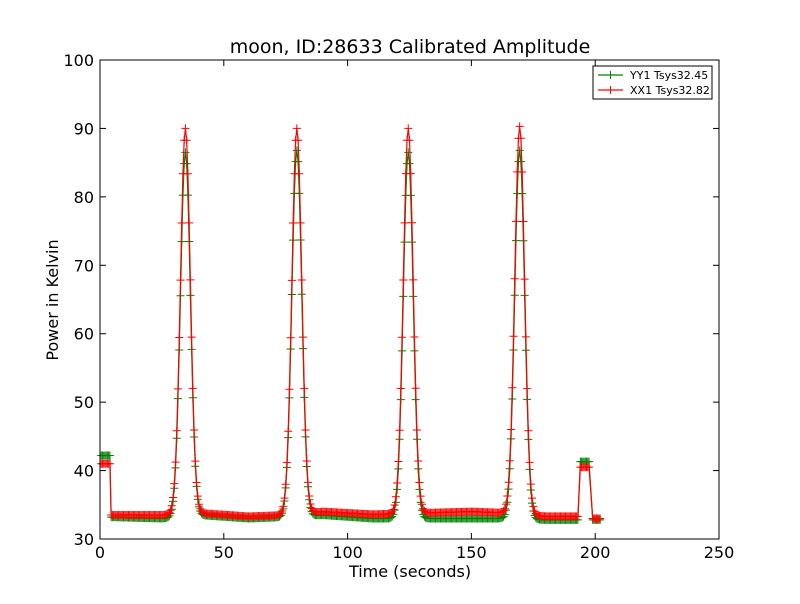 The image size is (800, 604). I want to click on legend: YY1 Tsys32.45 XX1 Tsys32.82, so click(652, 82).